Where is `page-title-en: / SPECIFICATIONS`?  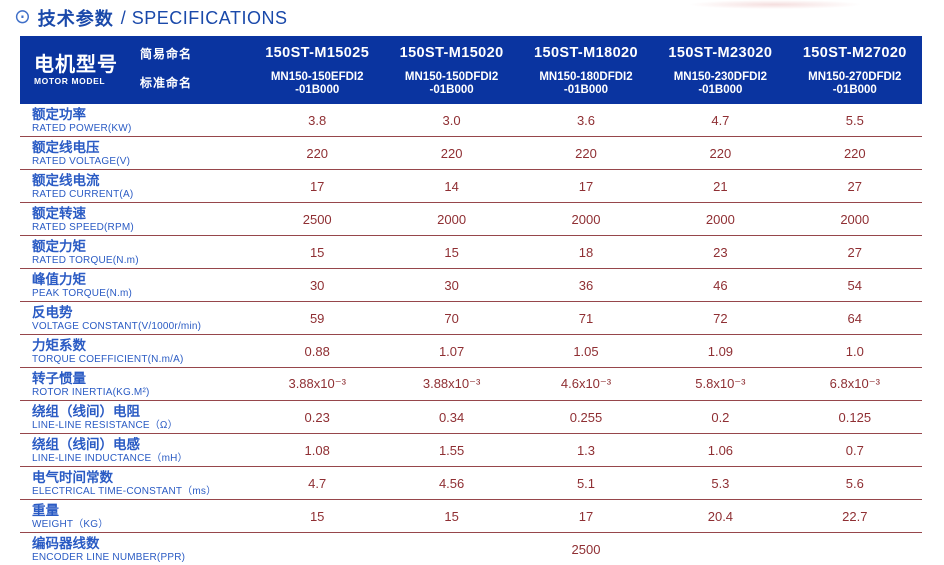
page-title-en: / SPECIFICATIONS is located at coordinates (204, 17).